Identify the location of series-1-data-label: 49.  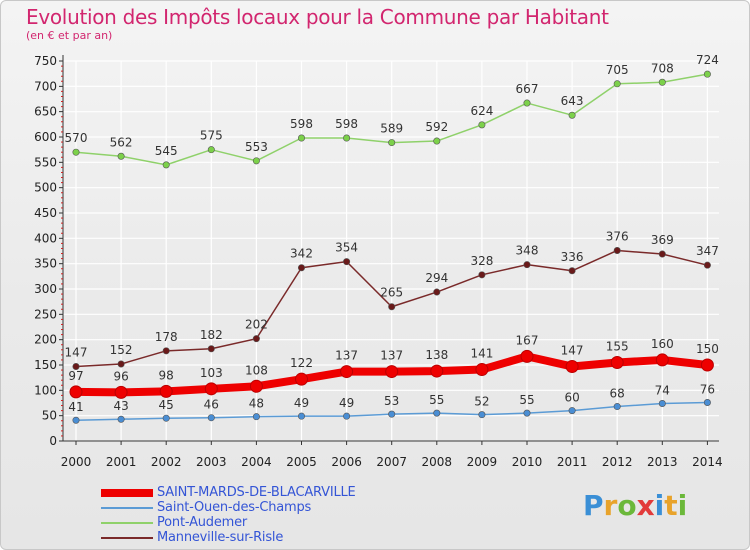
(346, 403).